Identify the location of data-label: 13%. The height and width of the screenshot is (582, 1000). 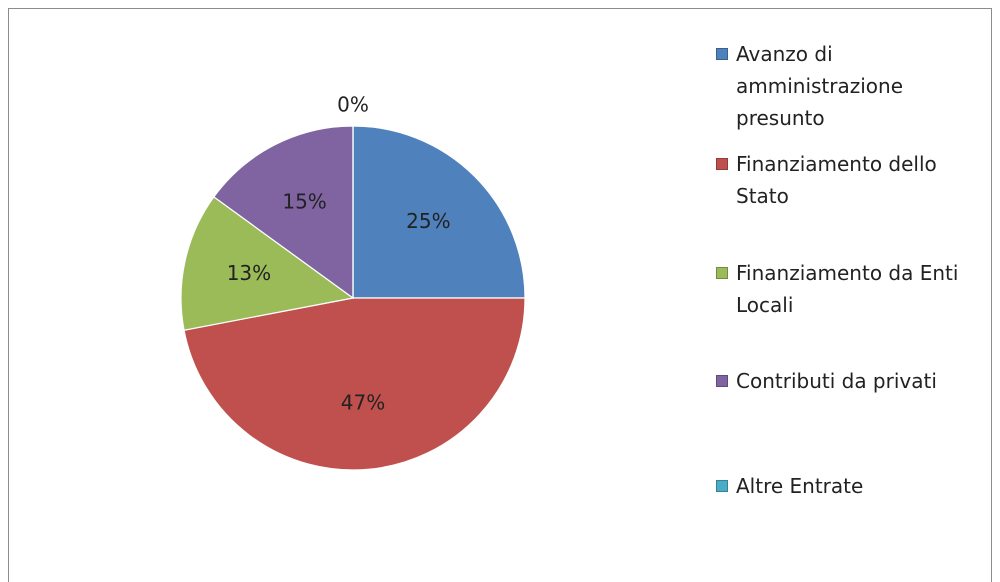
(249, 273).